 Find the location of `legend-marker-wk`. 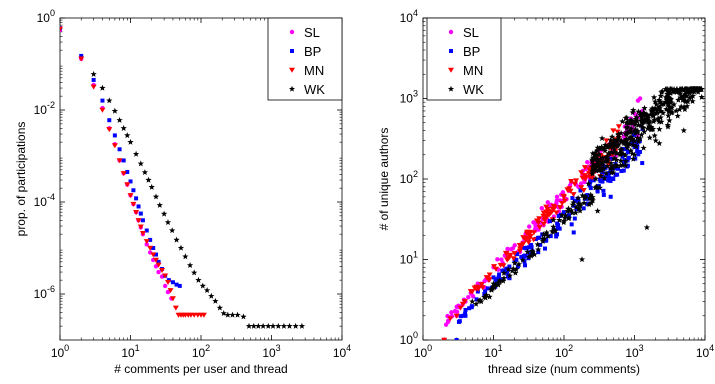

legend-marker-wk is located at coordinates (292, 88).